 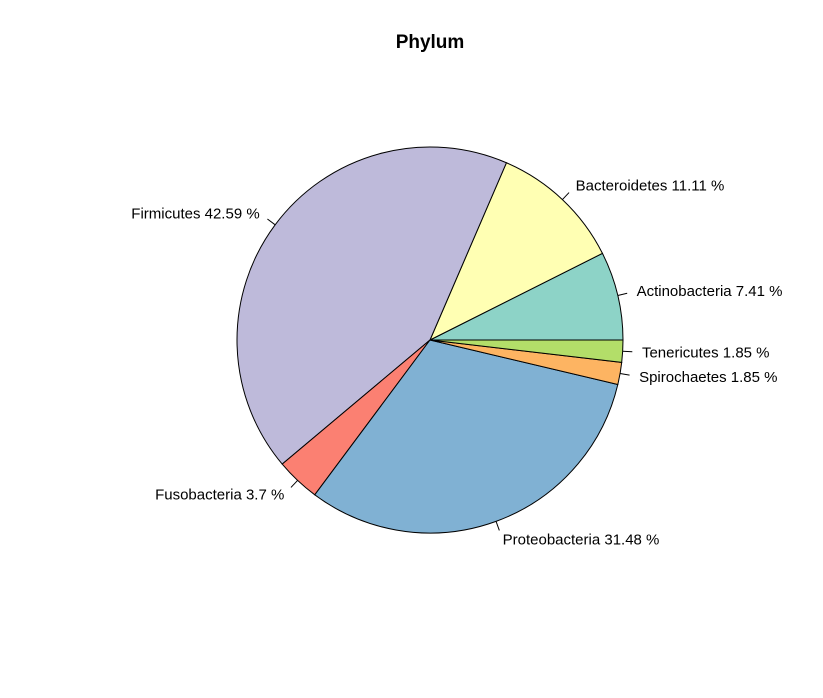 I want to click on slice-label-tenericutes: Tenericutes 1.85 %, so click(x=706, y=352).